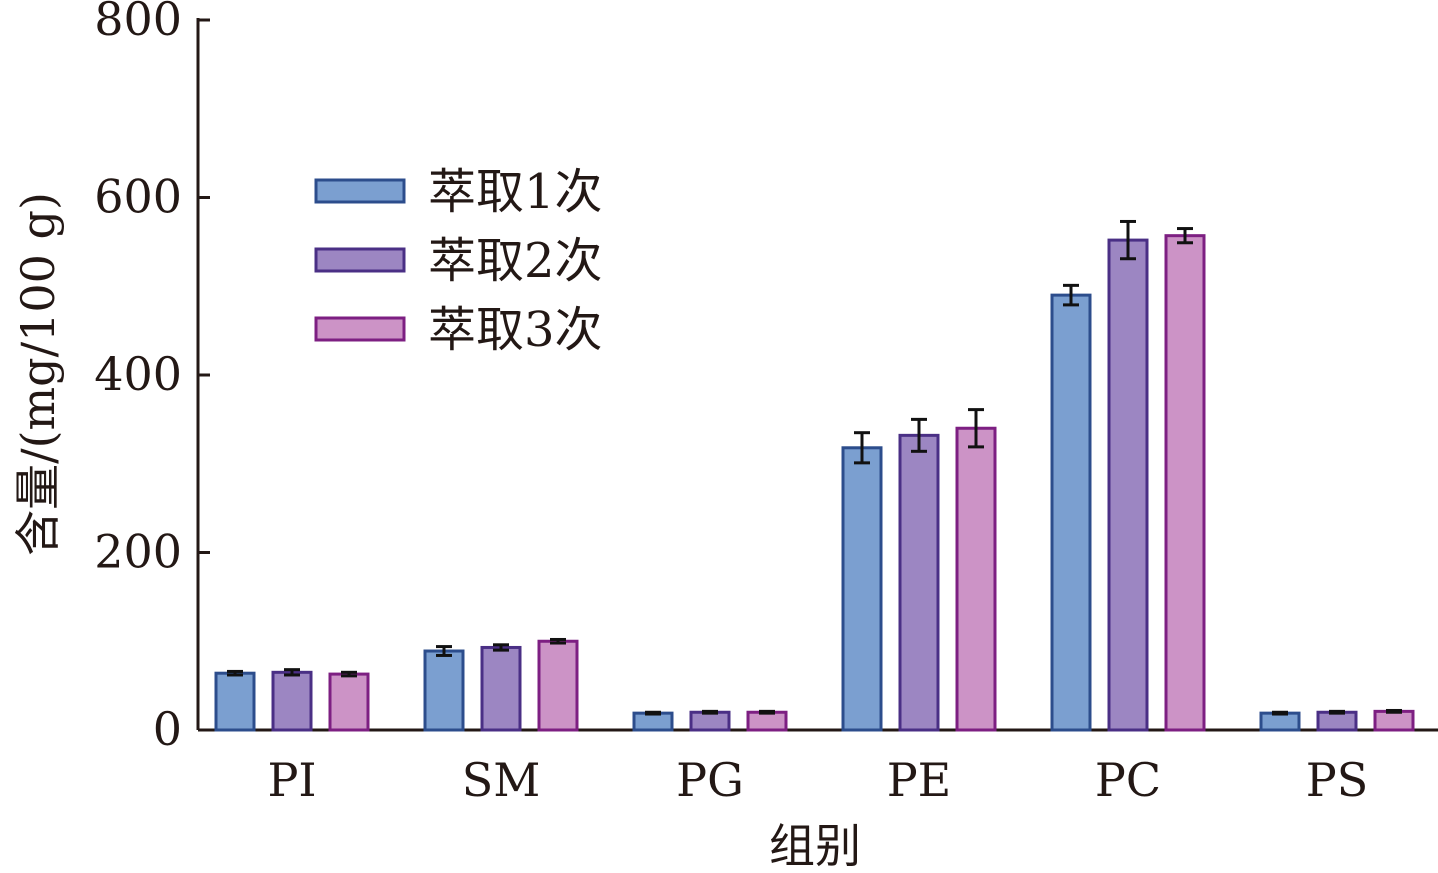  I want to click on x-category-label: PI, so click(291, 780).